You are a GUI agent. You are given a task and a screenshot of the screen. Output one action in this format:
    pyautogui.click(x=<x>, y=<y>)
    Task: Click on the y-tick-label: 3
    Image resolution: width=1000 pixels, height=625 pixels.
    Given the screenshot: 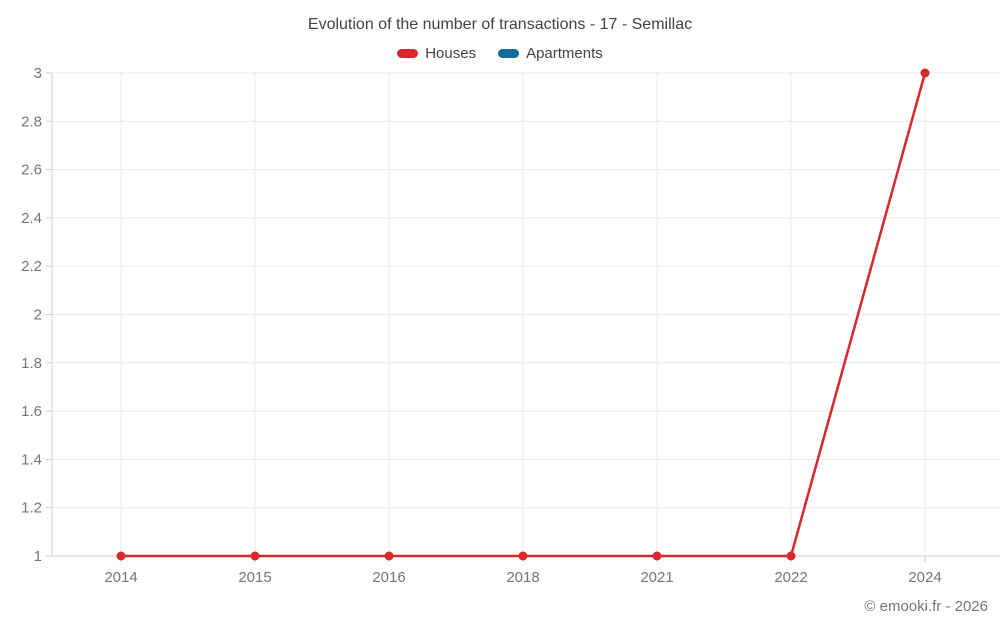 What is the action you would take?
    pyautogui.click(x=38, y=73)
    